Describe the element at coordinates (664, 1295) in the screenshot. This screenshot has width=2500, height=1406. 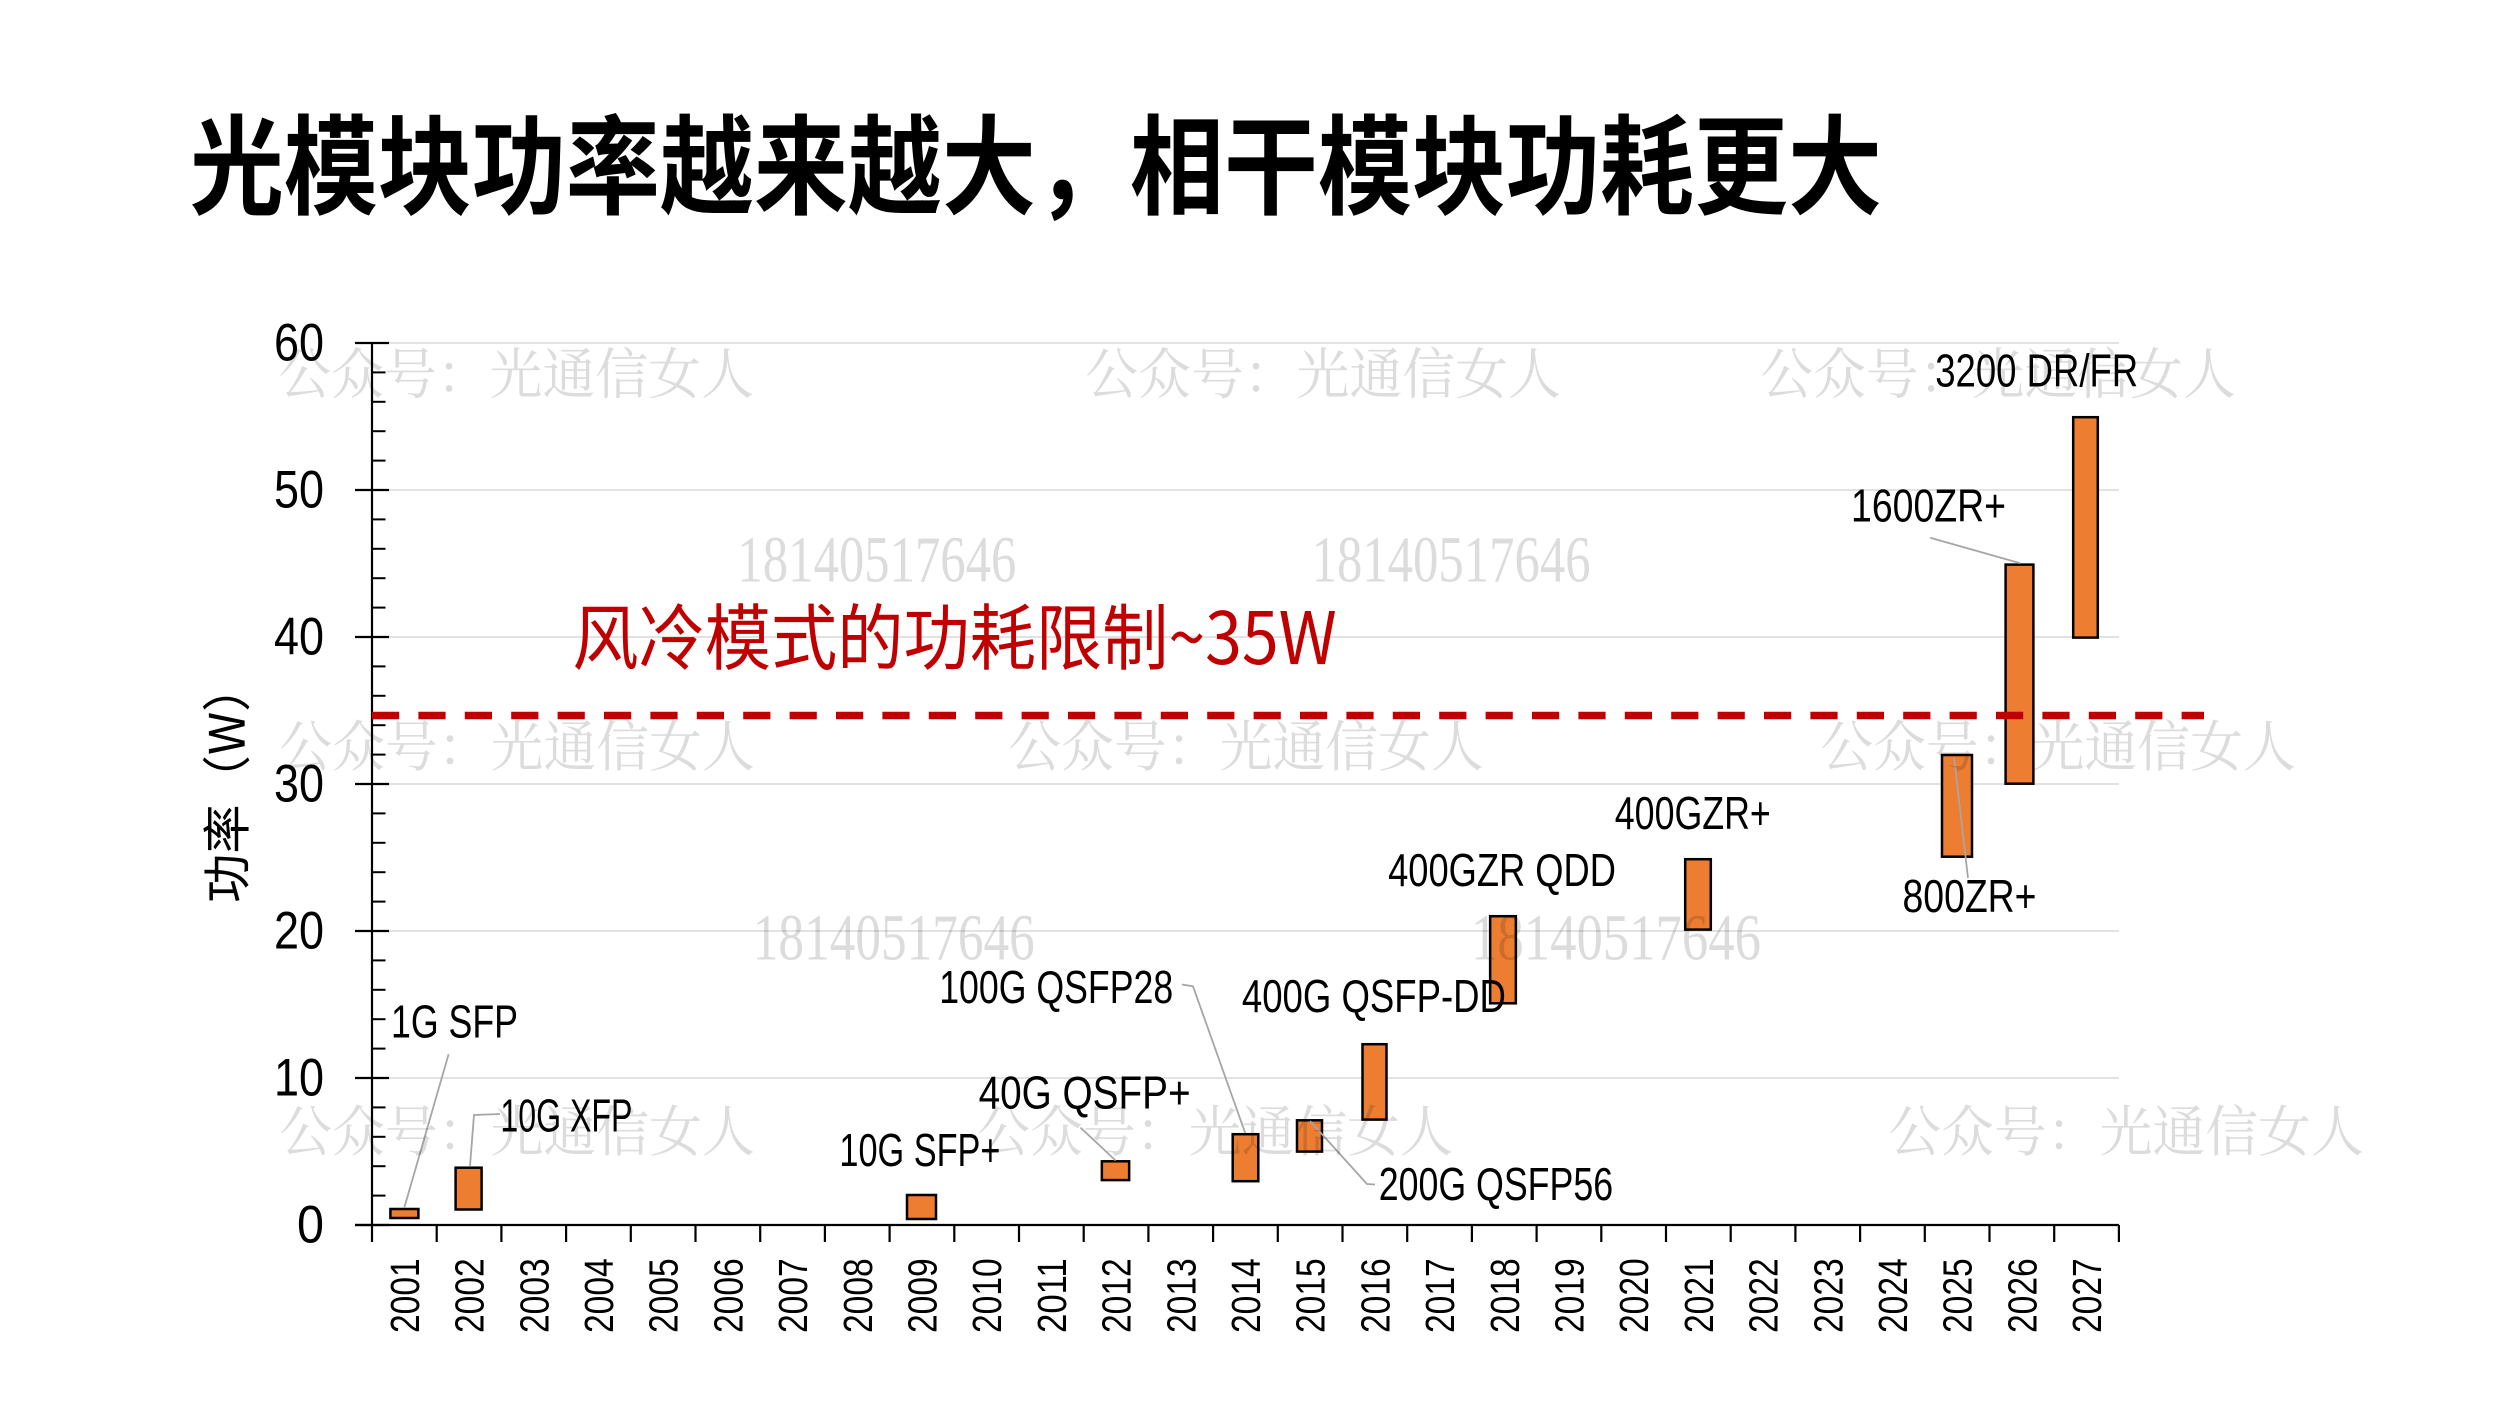
I see `svg-text: 2005` at that location.